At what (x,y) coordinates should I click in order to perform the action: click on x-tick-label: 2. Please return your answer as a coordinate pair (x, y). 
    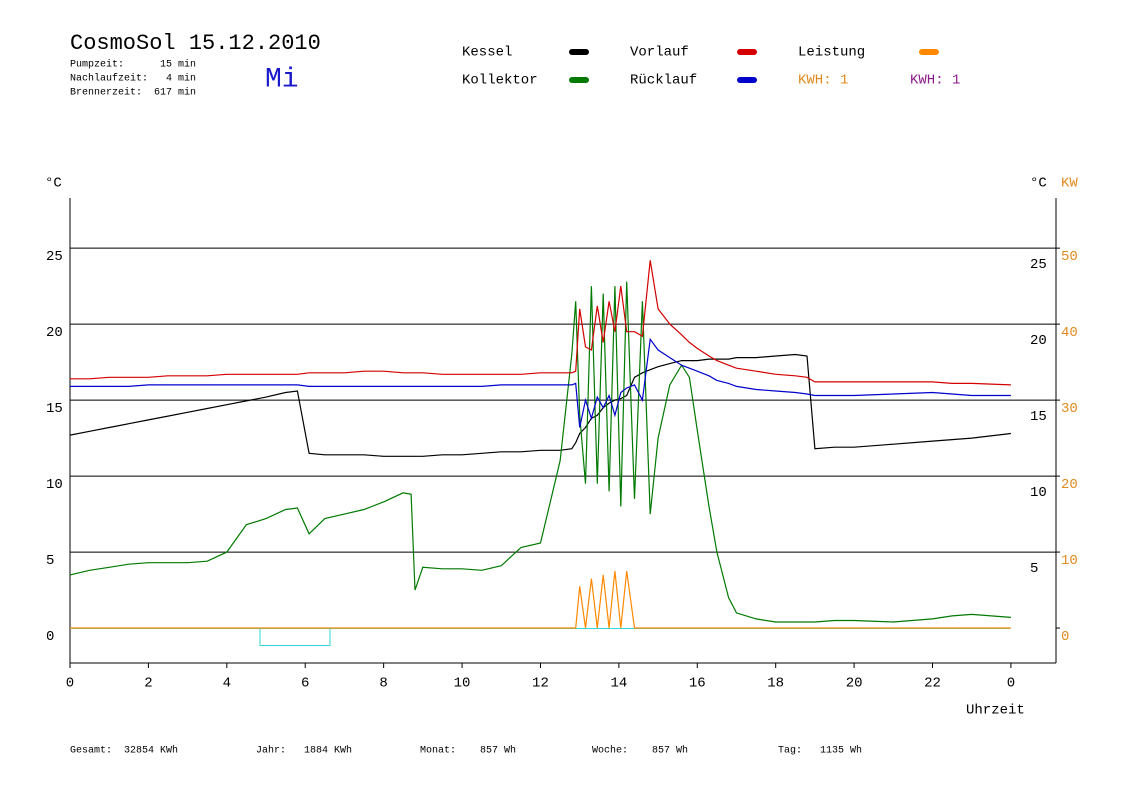
    Looking at the image, I should click on (148, 684).